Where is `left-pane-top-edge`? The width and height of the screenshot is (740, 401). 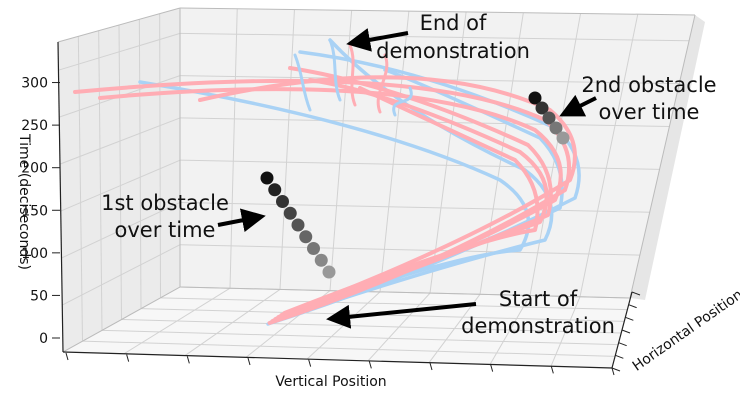
left-pane-top-edge is located at coordinates (119, 25).